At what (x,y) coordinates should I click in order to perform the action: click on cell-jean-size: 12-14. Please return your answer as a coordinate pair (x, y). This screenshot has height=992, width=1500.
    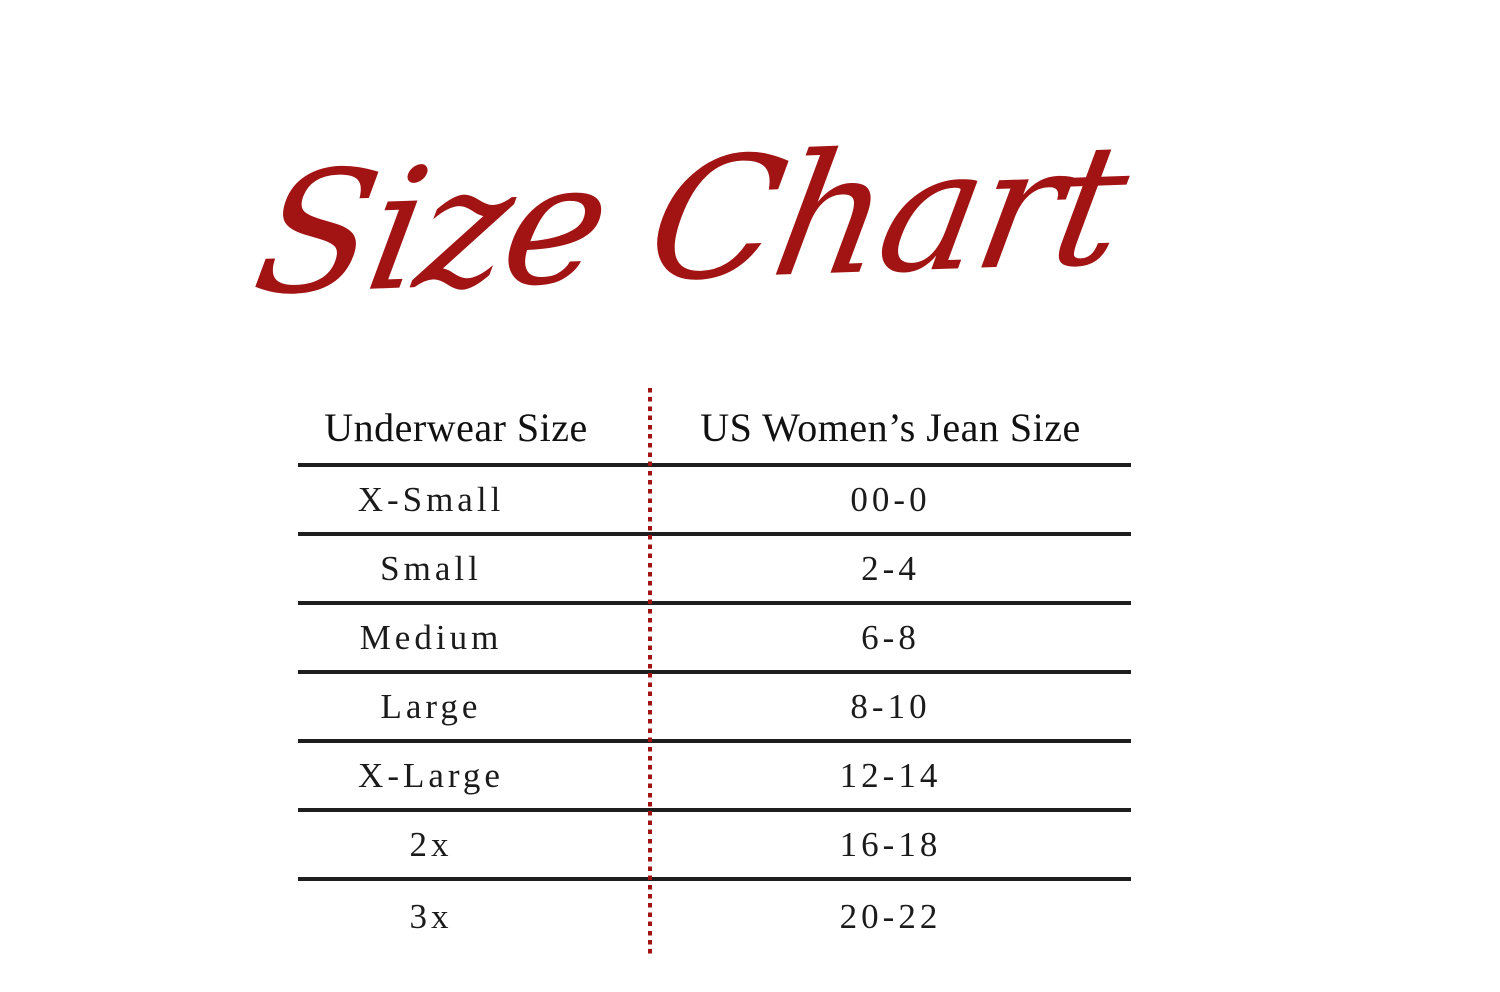
    Looking at the image, I should click on (890, 775).